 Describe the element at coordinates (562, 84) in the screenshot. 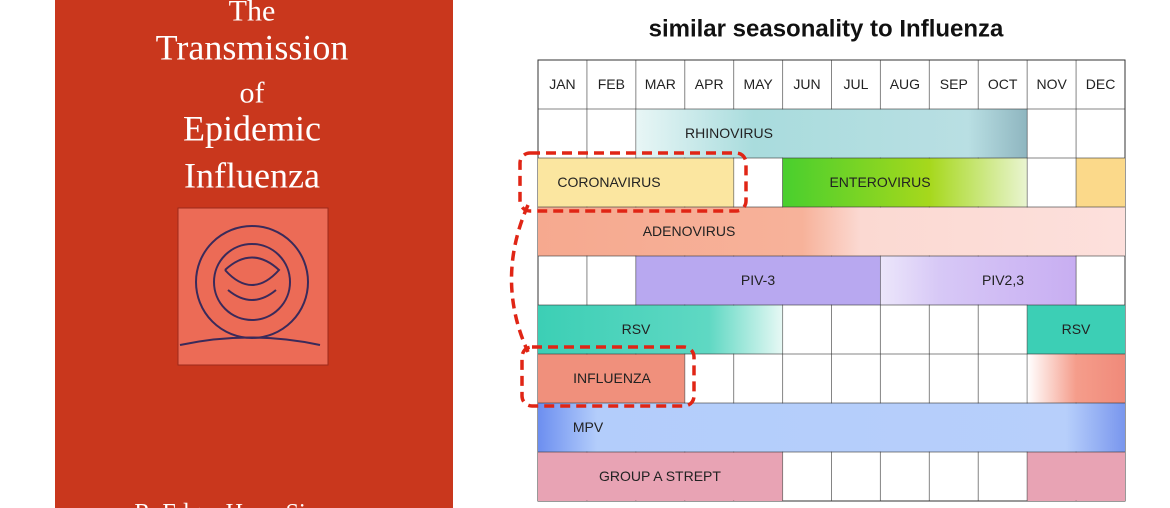

I see `month-header: JAN` at that location.